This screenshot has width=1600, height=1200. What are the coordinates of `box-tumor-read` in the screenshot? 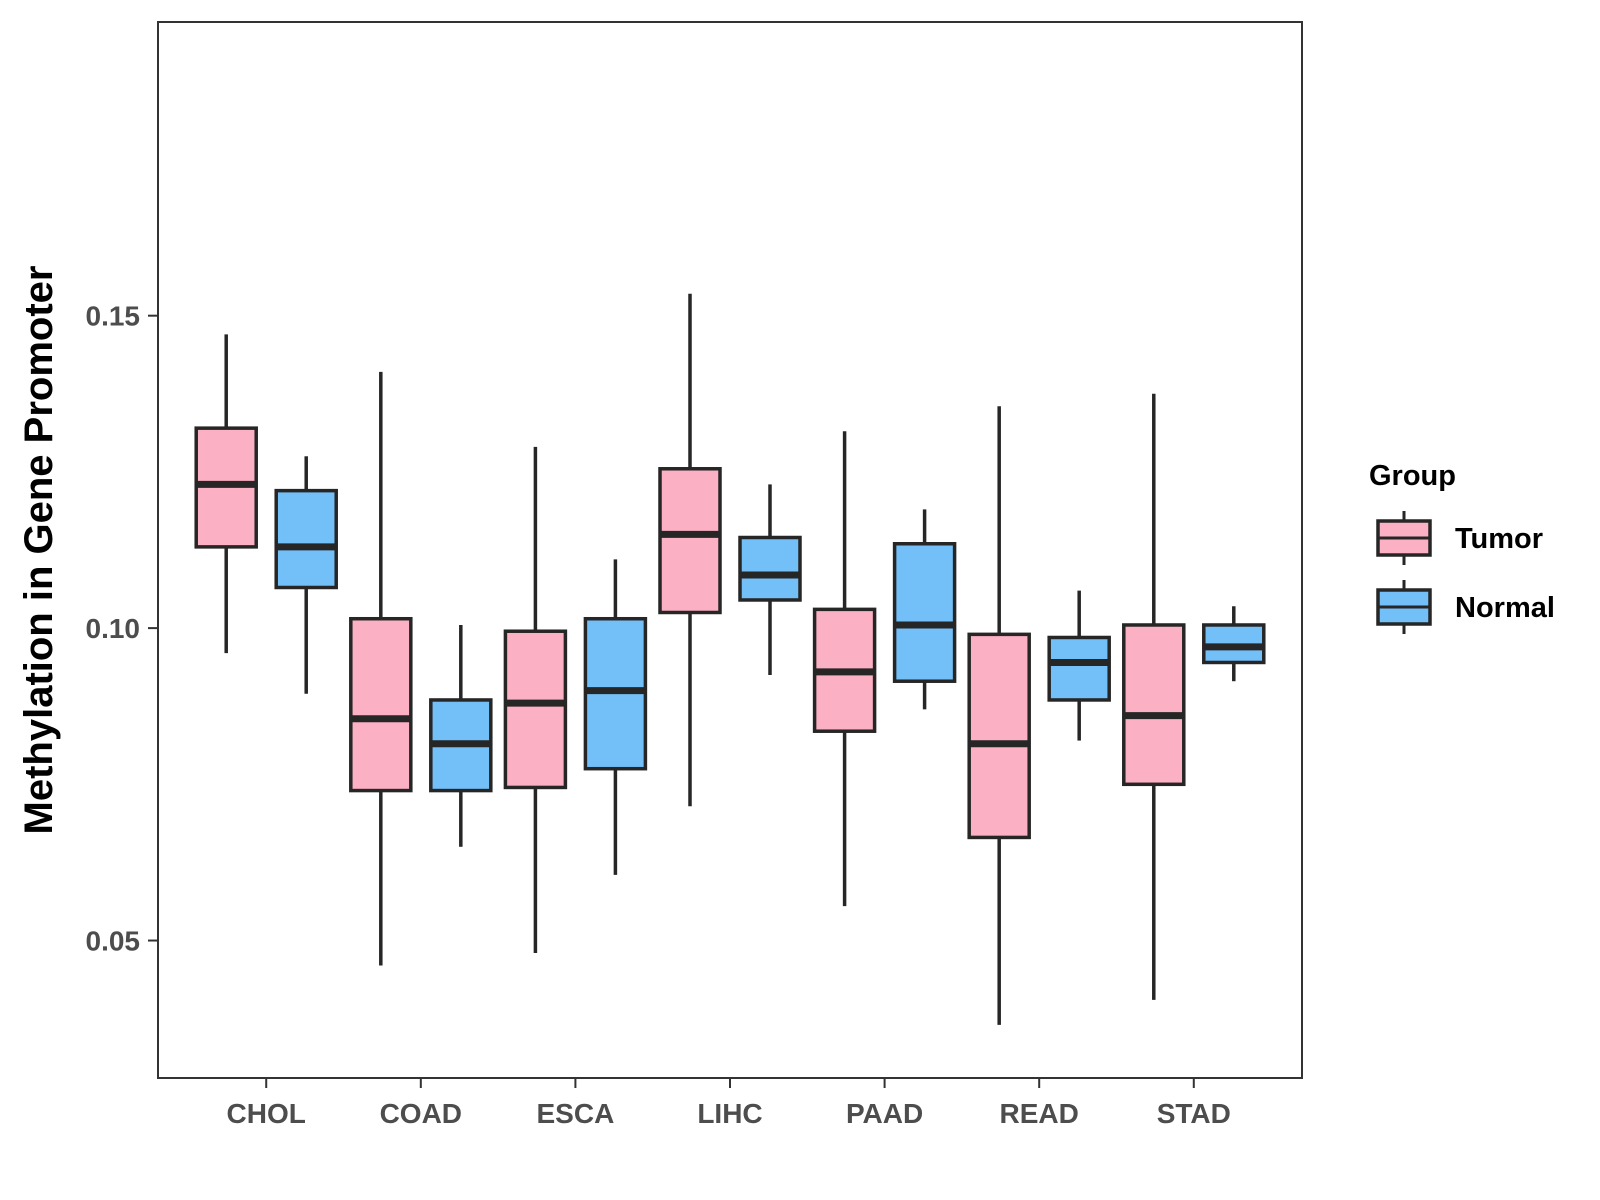 It's located at (999, 715).